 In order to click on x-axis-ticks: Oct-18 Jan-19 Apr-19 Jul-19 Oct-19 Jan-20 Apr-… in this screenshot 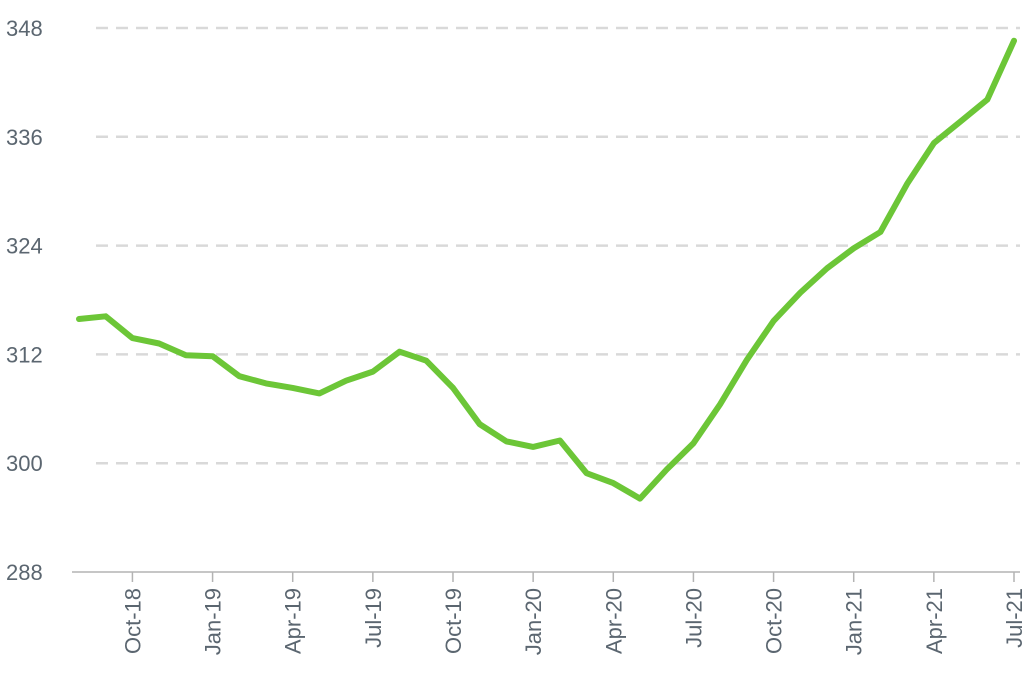, I will do `click(572, 613)`.